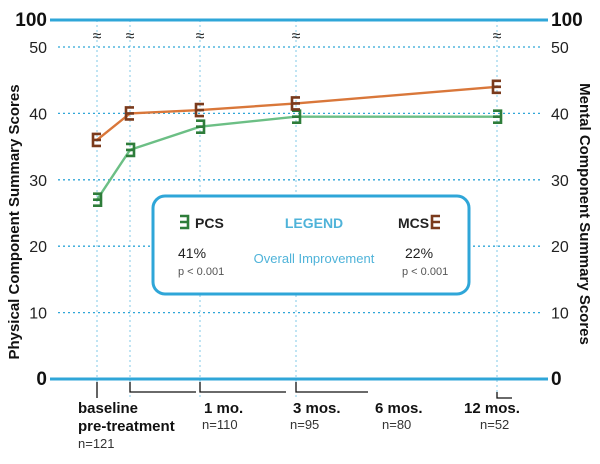 The image size is (600, 464). I want to click on x-label-0: baseline, so click(108, 408).